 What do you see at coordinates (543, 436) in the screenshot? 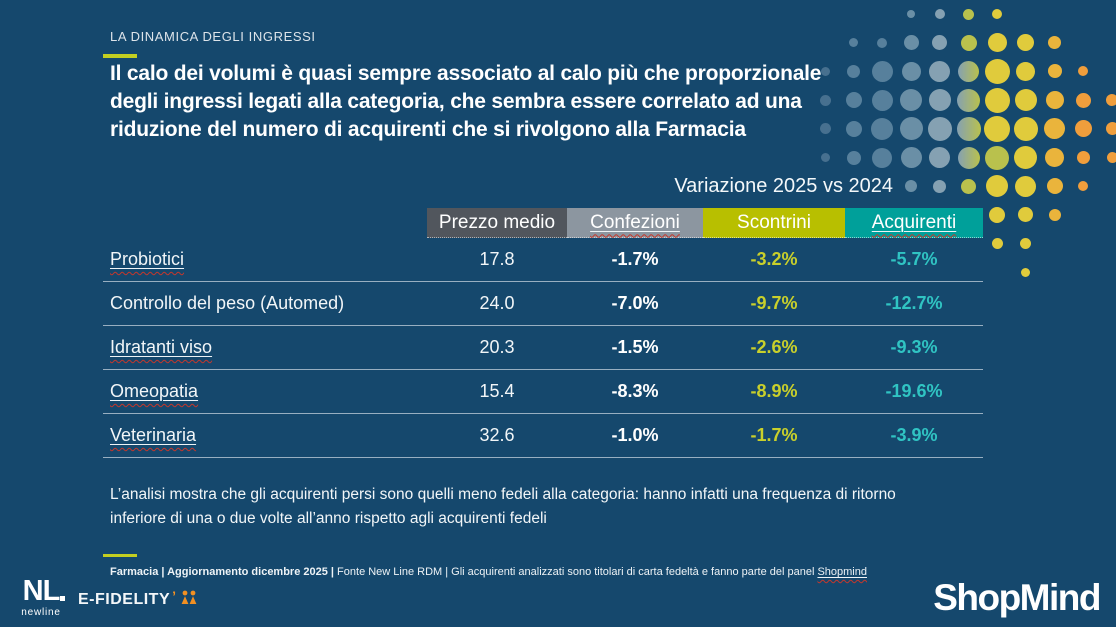
I see `table-row: Veterinaria 32.6 -1.0% -1.7% -3.9%` at bounding box center [543, 436].